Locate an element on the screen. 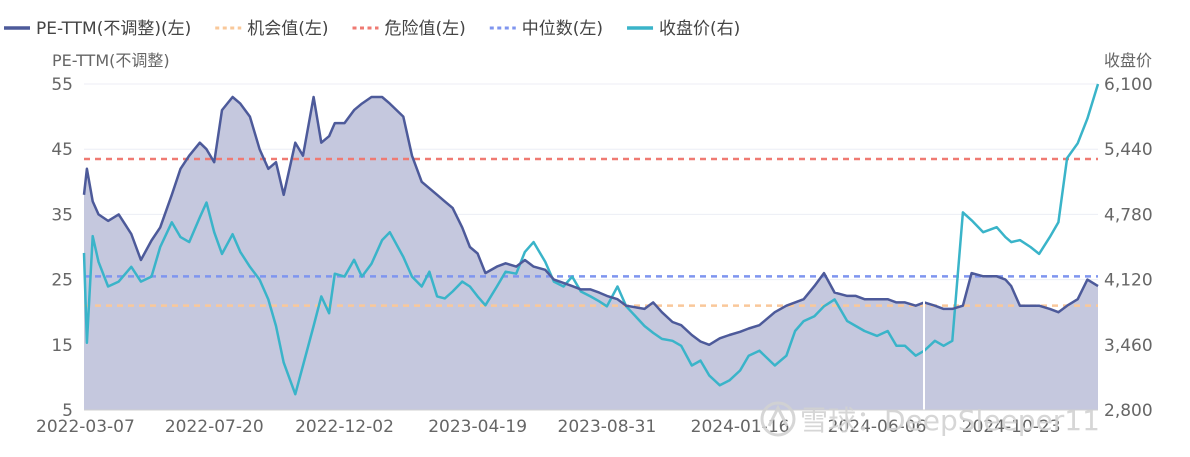  legend-label: 机会值(左) is located at coordinates (287, 29).